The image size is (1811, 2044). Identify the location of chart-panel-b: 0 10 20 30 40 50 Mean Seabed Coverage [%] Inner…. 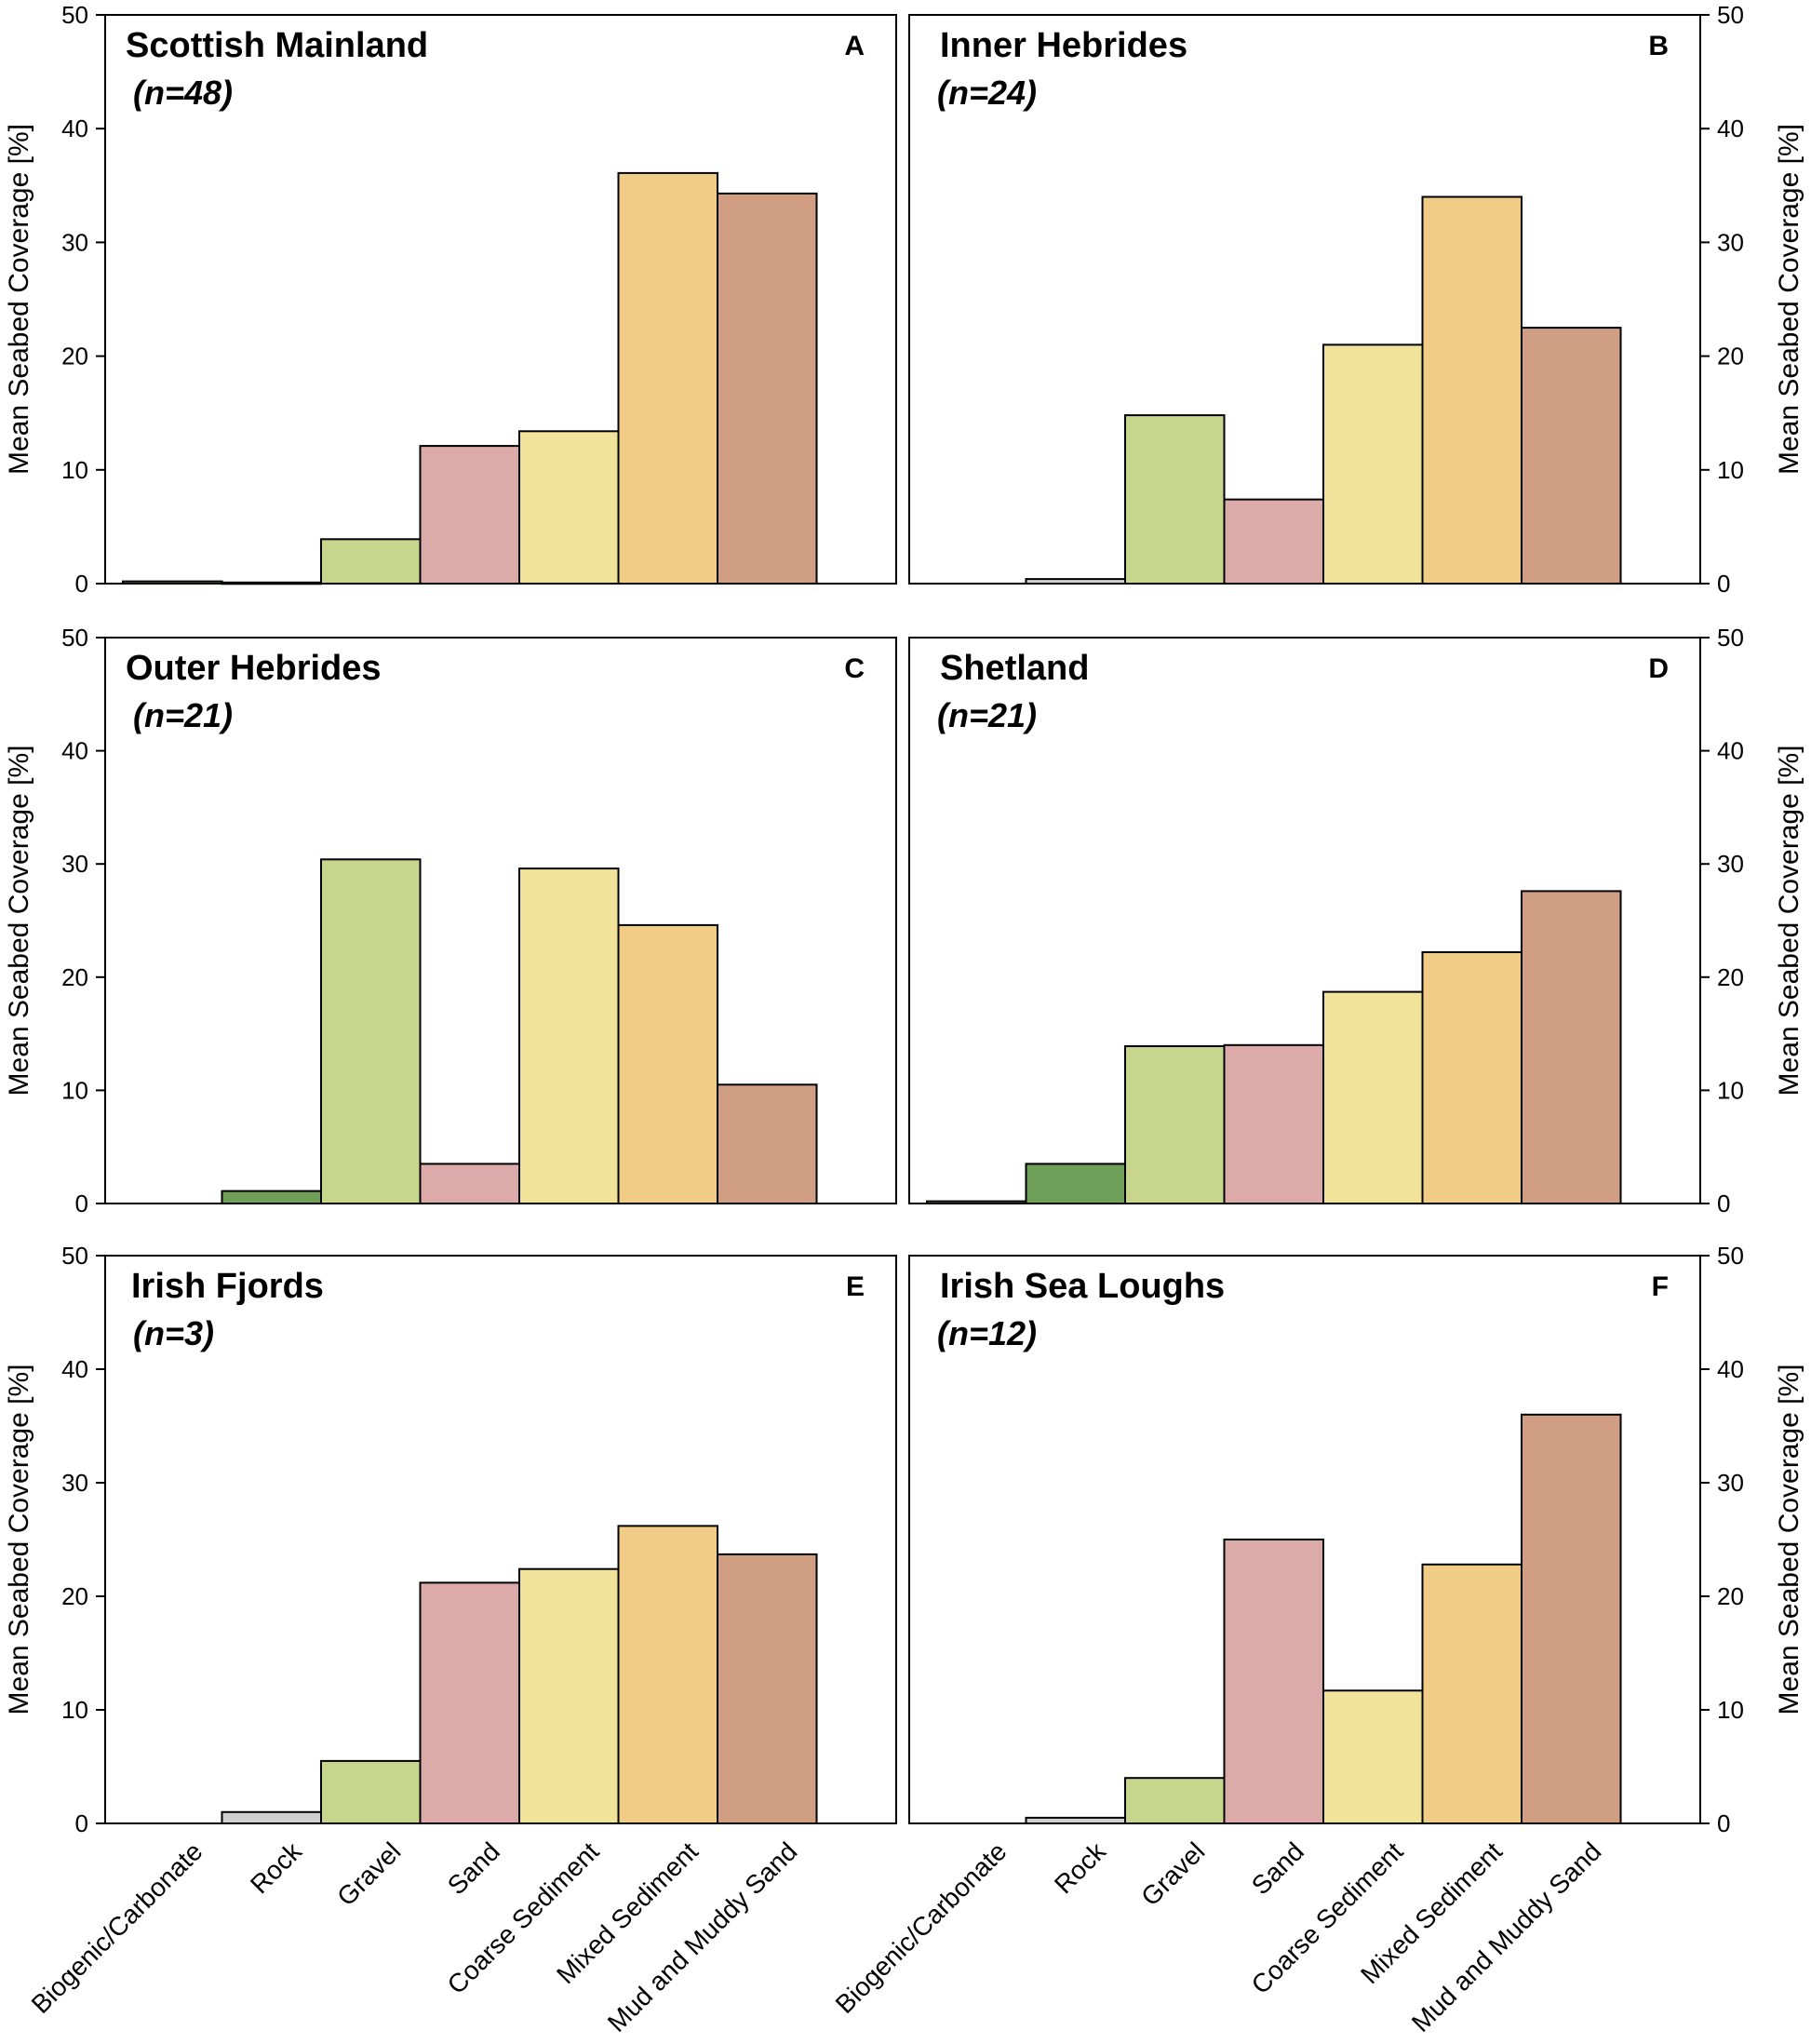
(1356, 299).